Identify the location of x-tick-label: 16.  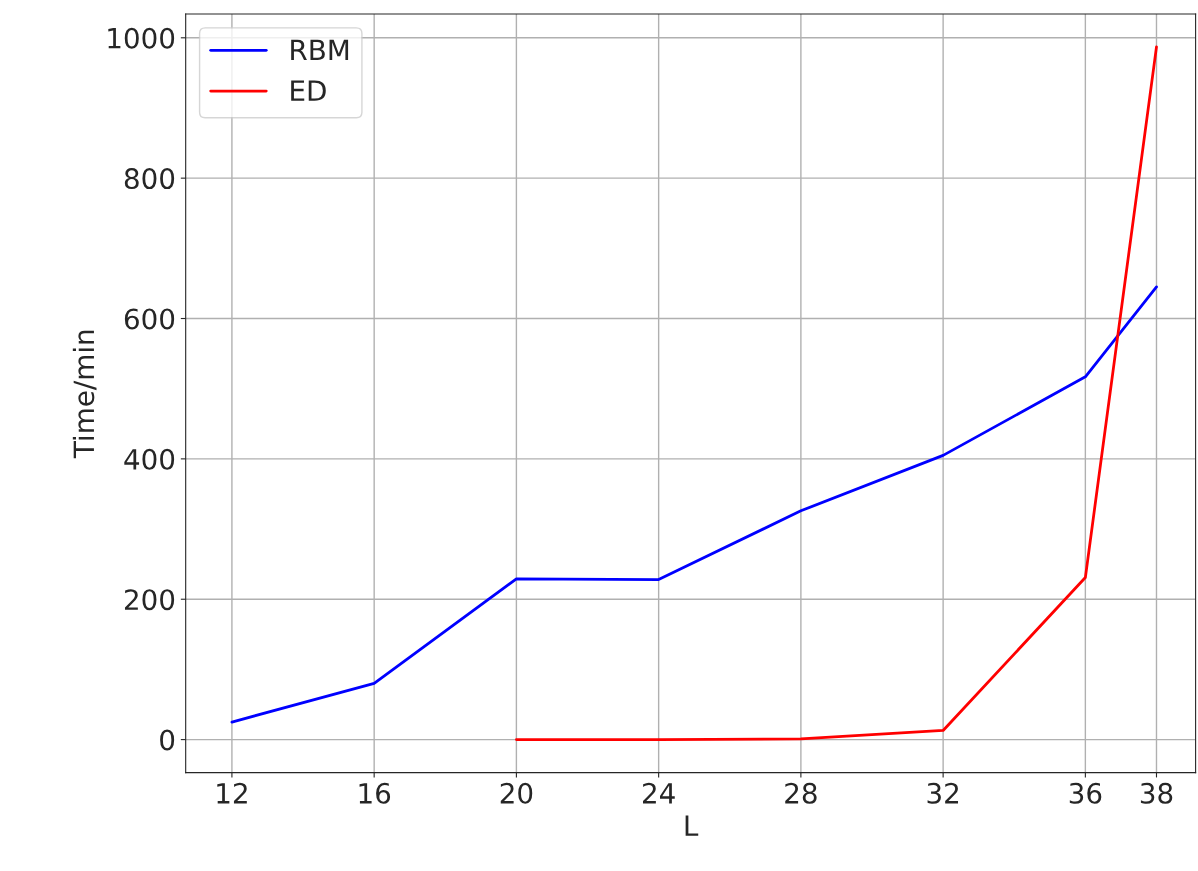
(375, 793).